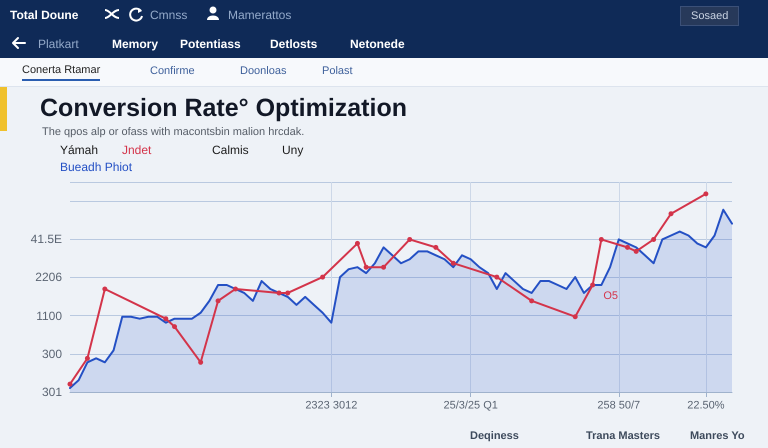  What do you see at coordinates (172, 71) in the screenshot?
I see `text: Confirme` at bounding box center [172, 71].